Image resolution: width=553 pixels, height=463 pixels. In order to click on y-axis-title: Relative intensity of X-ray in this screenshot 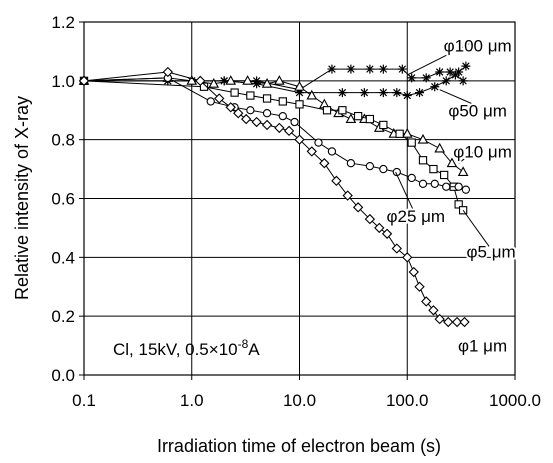, I will do `click(22, 198)`.